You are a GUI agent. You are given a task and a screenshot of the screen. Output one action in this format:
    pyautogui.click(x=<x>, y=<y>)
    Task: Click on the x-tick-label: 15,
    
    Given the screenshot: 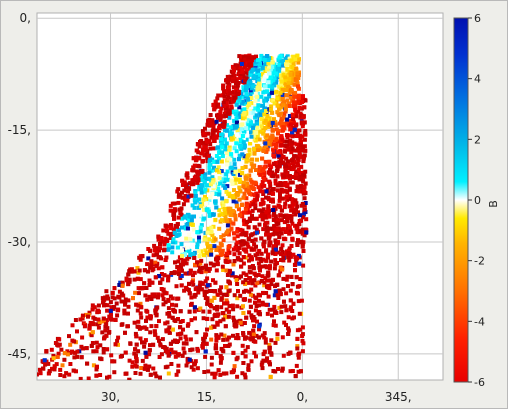 What is the action you would take?
    pyautogui.click(x=206, y=397)
    